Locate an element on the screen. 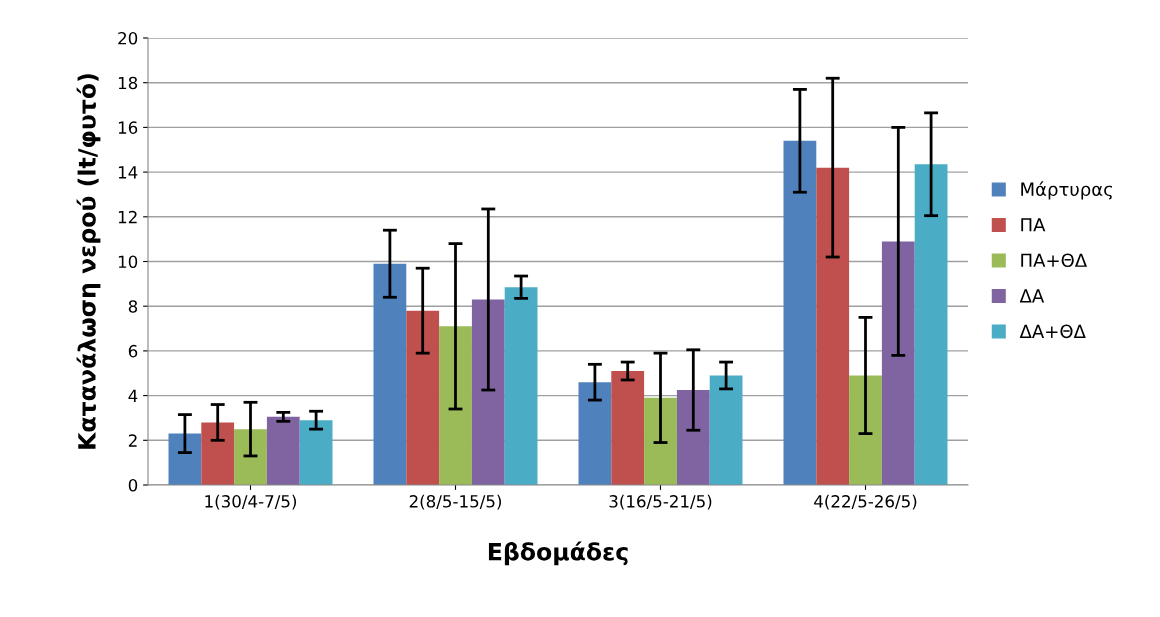 This screenshot has height=617, width=1160. y-tick-label: 8 is located at coordinates (133, 306).